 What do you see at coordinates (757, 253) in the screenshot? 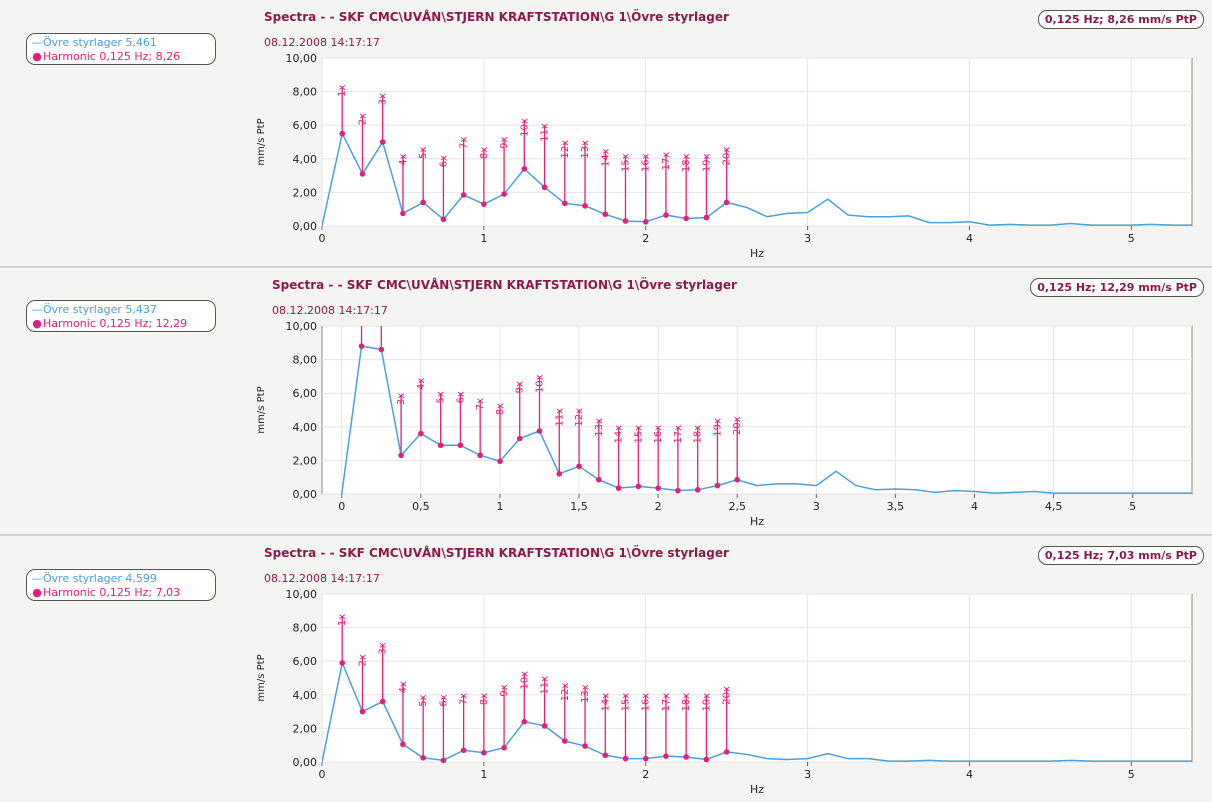
I see `x-axis-title: Hz` at bounding box center [757, 253].